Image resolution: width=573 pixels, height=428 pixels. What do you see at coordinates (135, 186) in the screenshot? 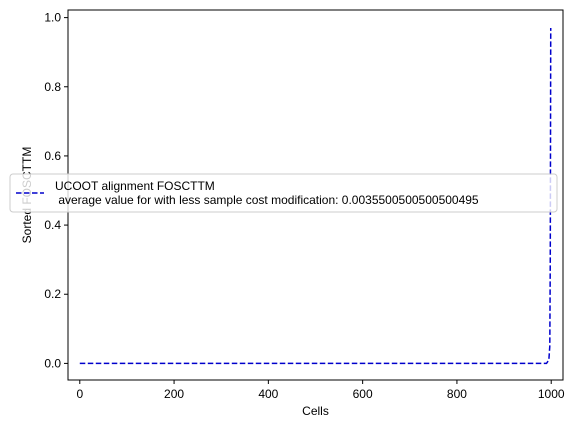
I see `legend-entry-line-1: UCOOT alignment FOSCTTM` at bounding box center [135, 186].